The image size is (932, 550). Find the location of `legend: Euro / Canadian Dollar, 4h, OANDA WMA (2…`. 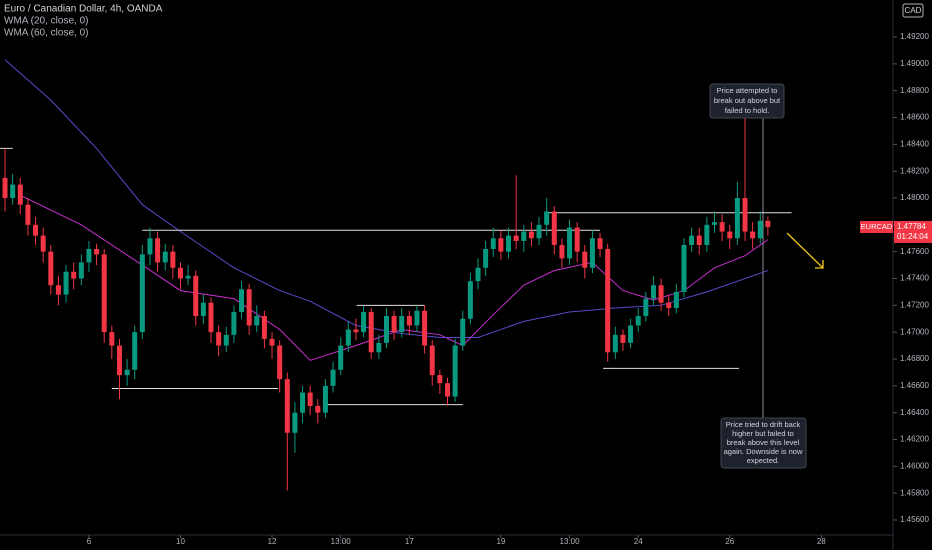

legend: Euro / Canadian Dollar, 4h, OANDA WMA (2… is located at coordinates (83, 21).